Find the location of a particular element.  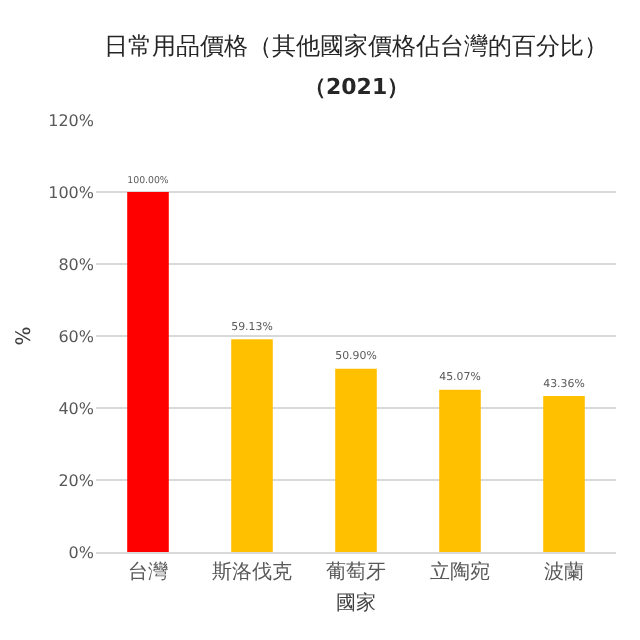

chart-subtitle: （2021） is located at coordinates (357, 87).